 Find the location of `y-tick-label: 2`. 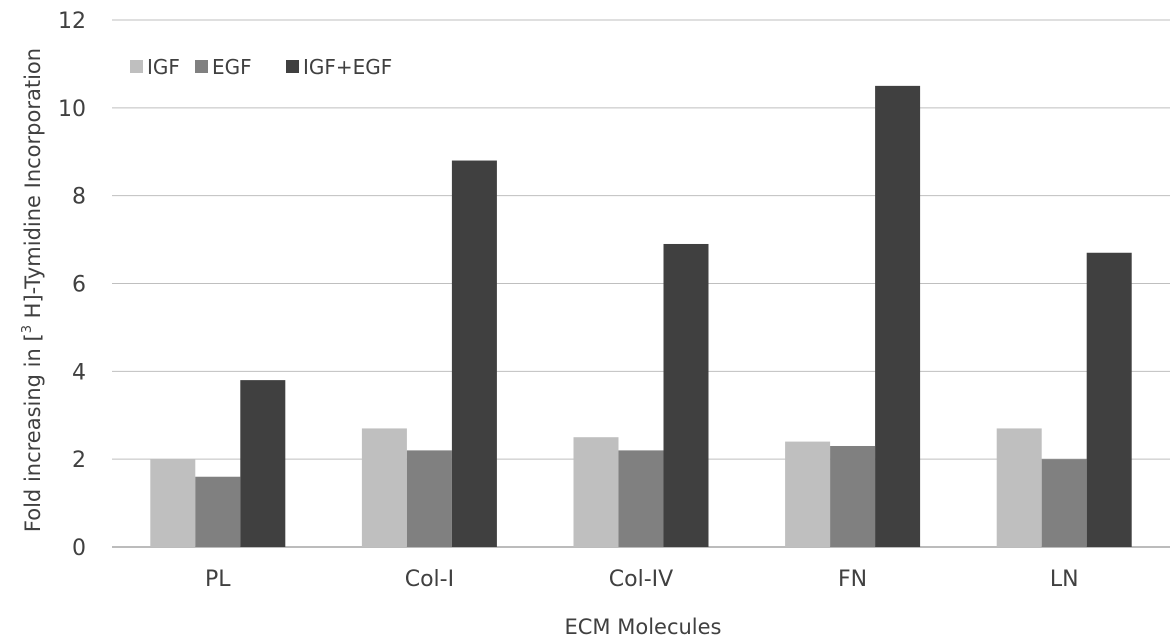

y-tick-label: 2 is located at coordinates (79, 460).